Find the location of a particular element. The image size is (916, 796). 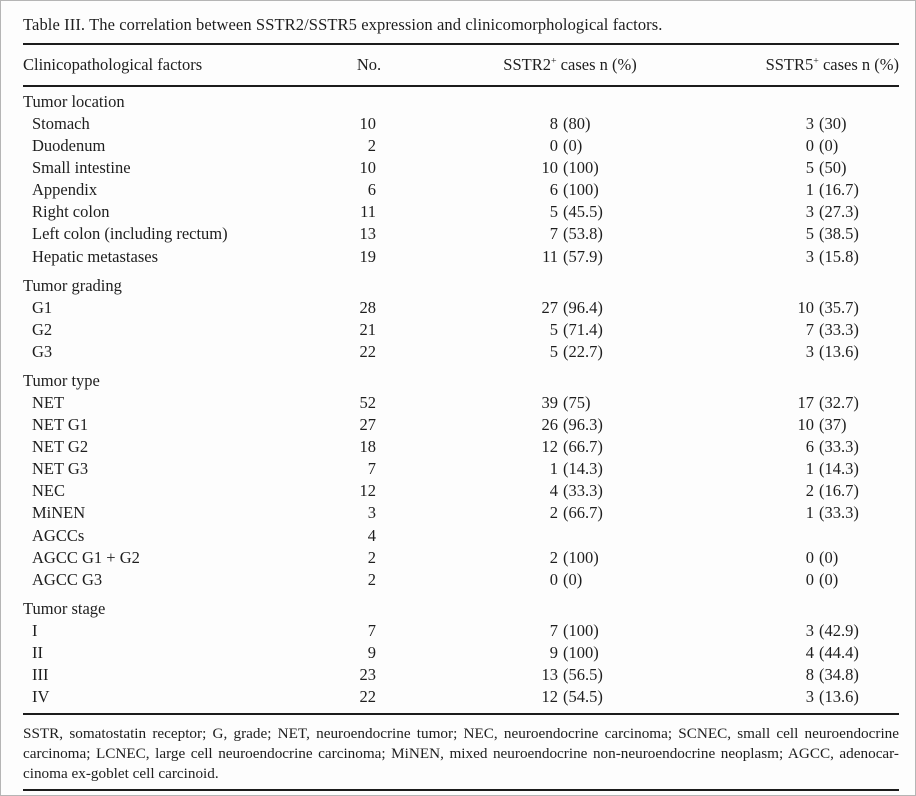

no-cell: 18 is located at coordinates (368, 447).